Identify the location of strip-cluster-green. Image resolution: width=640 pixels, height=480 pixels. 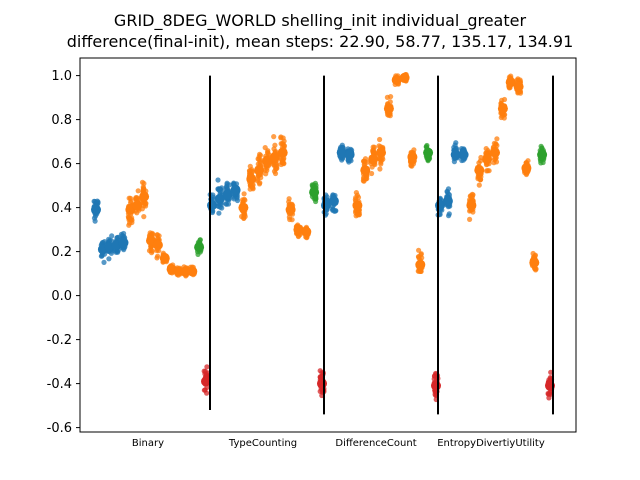
(428, 153).